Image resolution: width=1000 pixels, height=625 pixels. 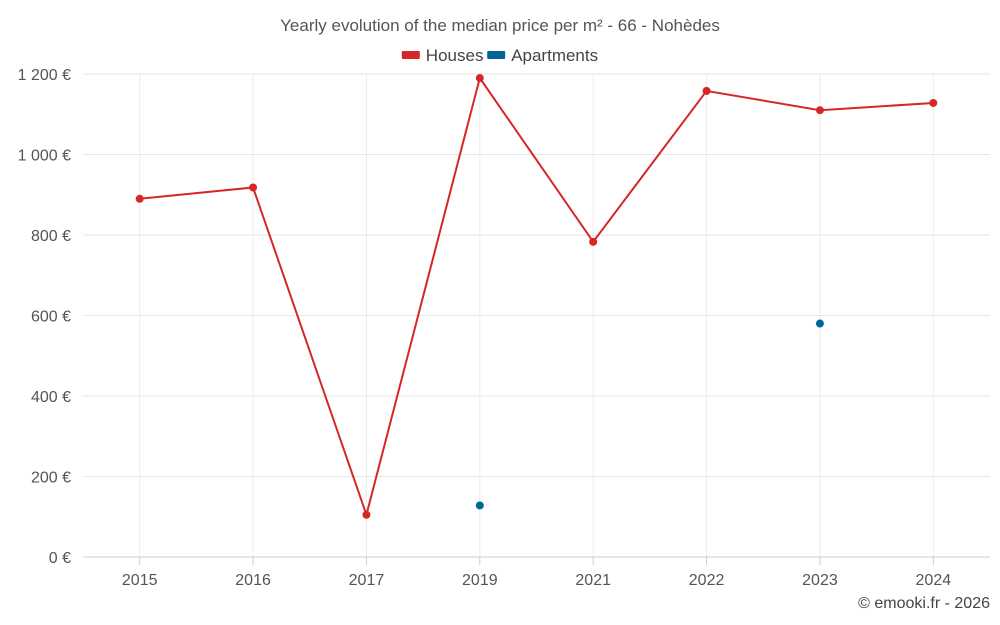 I want to click on x-tick-label: 2022, so click(x=707, y=580).